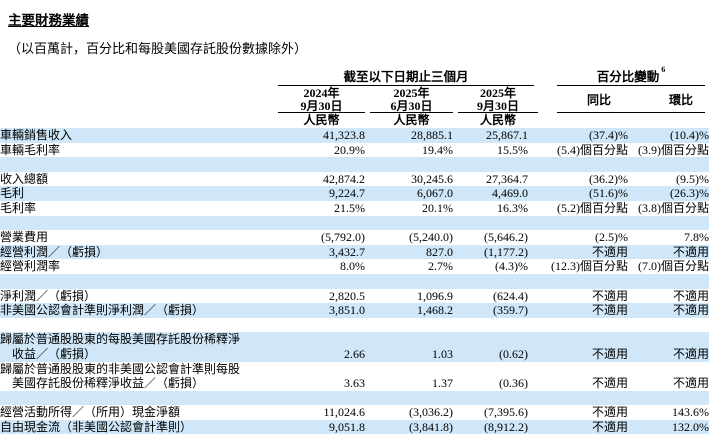 The width and height of the screenshot is (709, 444). I want to click on table-row: 淨利潤／（虧損） 2,820.5 1,096.9 (624.4) 不適用 不適用, so click(354, 296).